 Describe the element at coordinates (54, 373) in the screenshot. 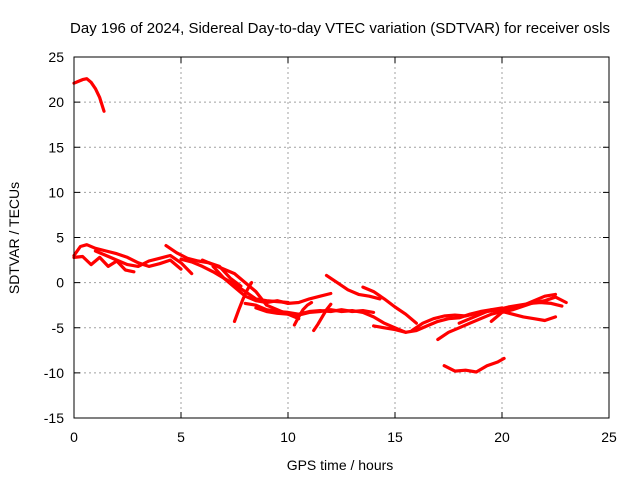

I see `y-tick-label: -10` at that location.